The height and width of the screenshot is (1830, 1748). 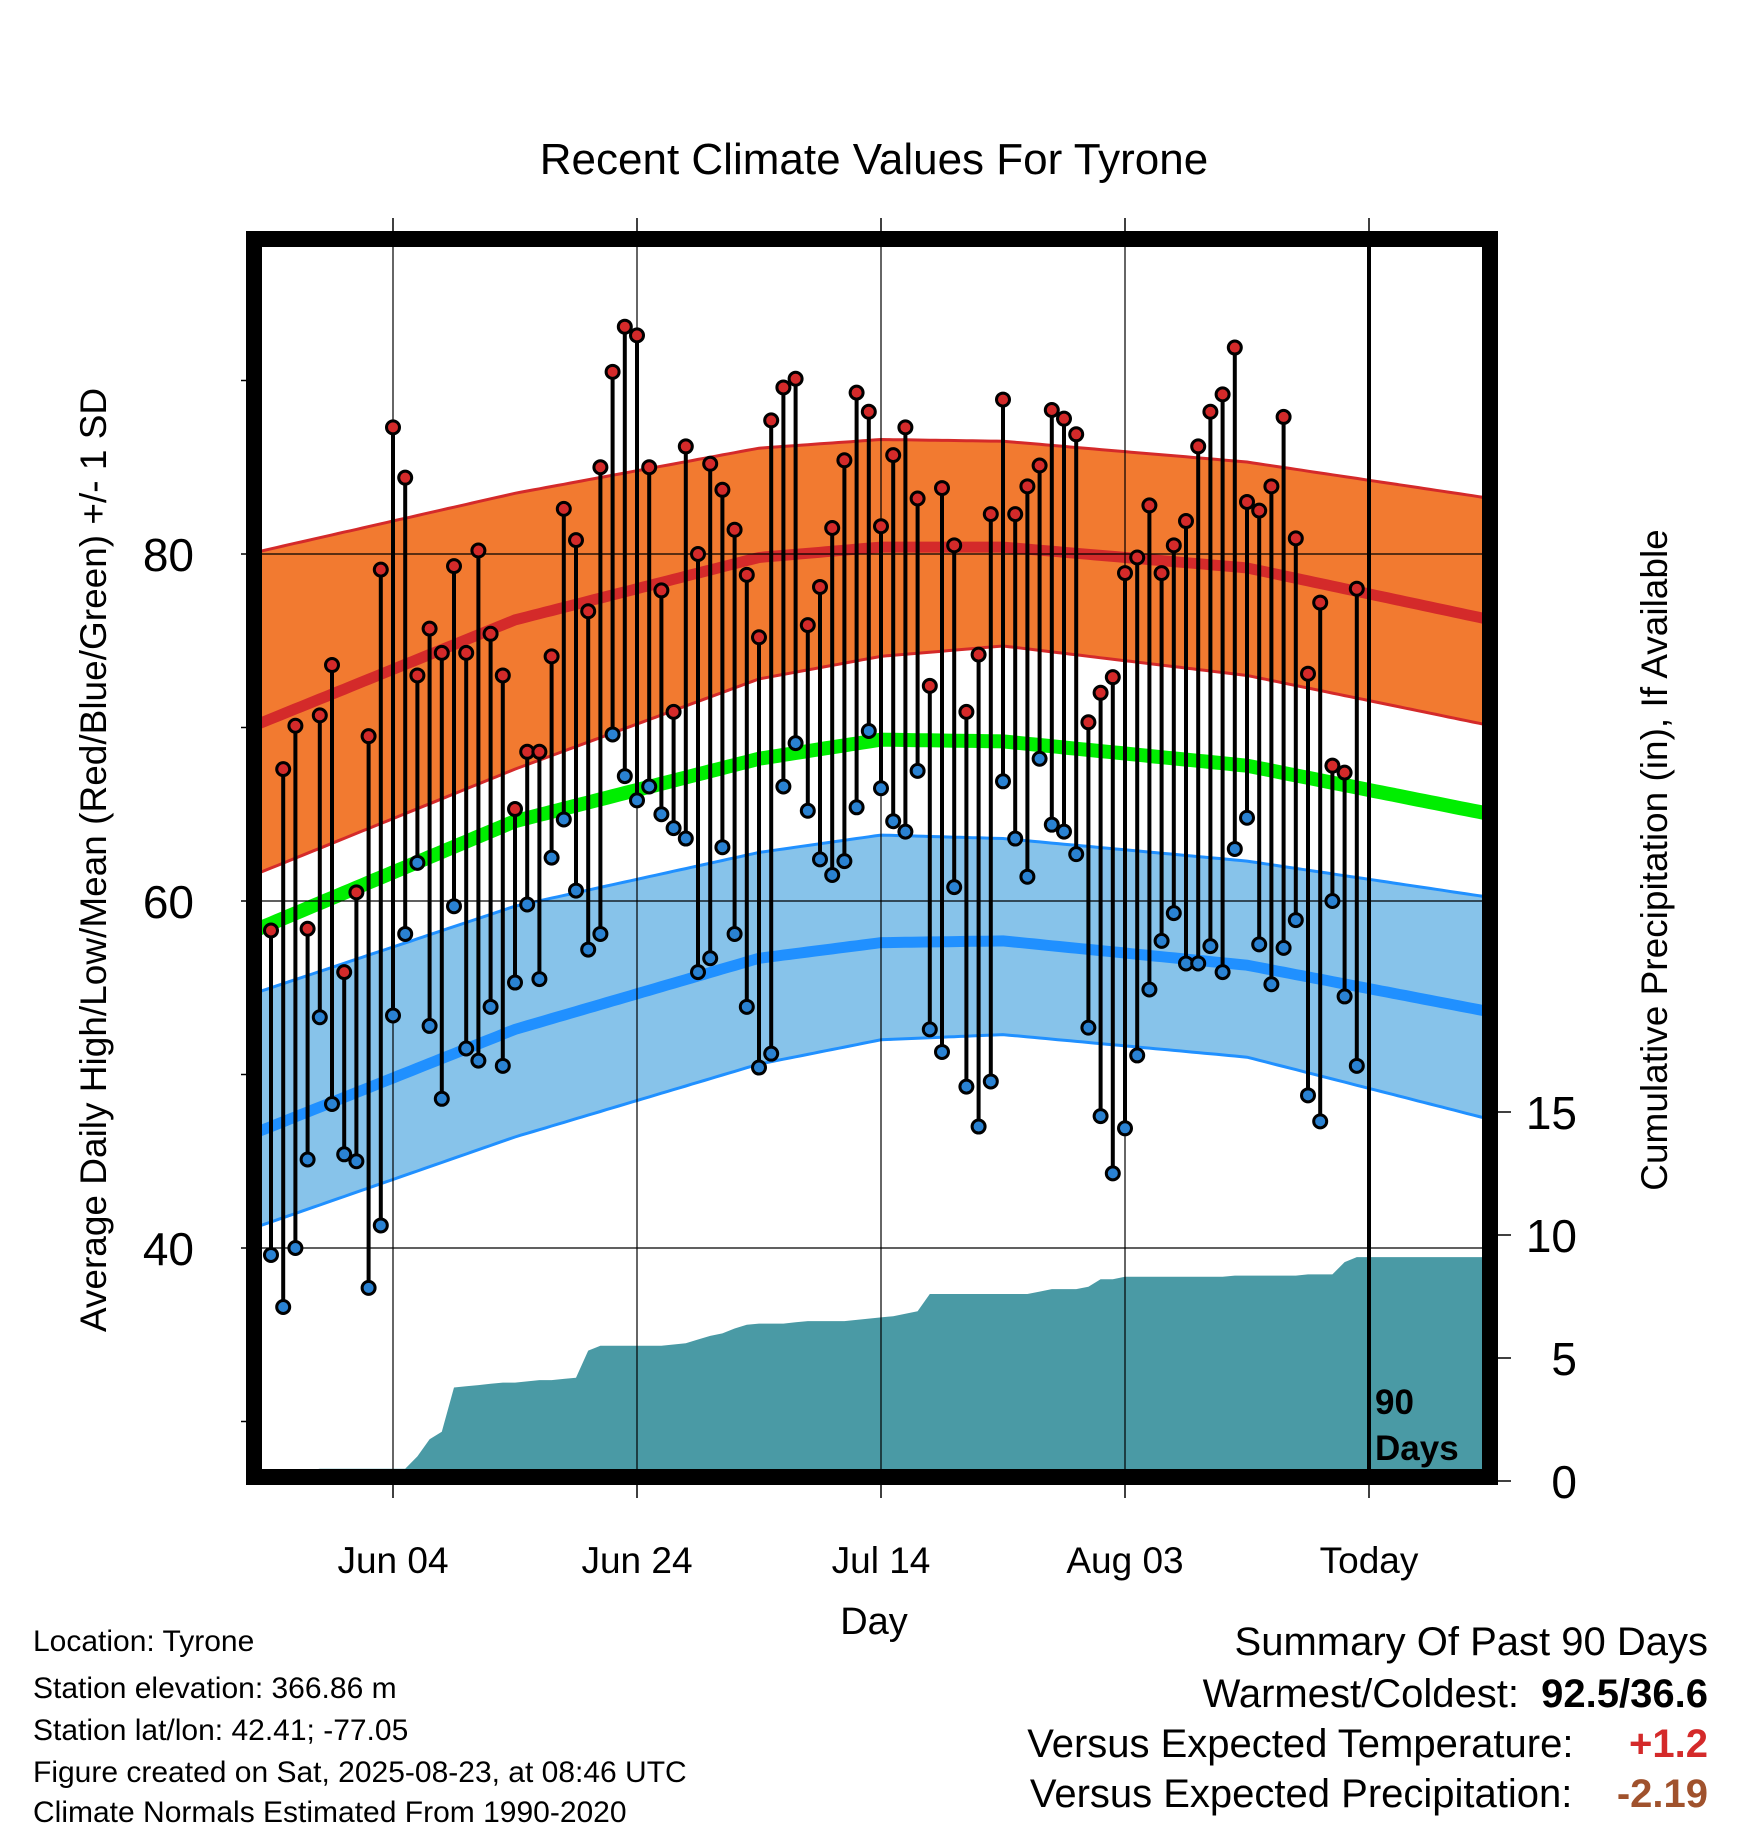 I want to click on latlon-text: Station lat/lon: 42.41; -77.05, so click(x=221, y=1730).